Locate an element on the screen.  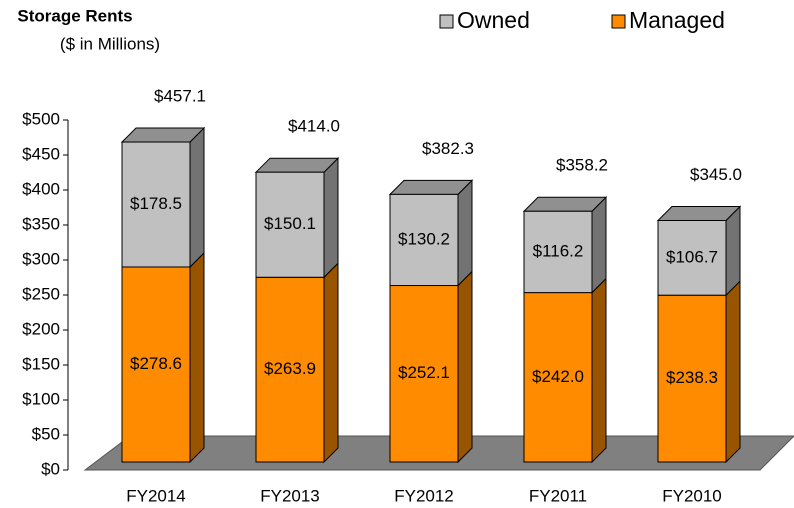
chart-title: Storage Rents is located at coordinates (74, 15).